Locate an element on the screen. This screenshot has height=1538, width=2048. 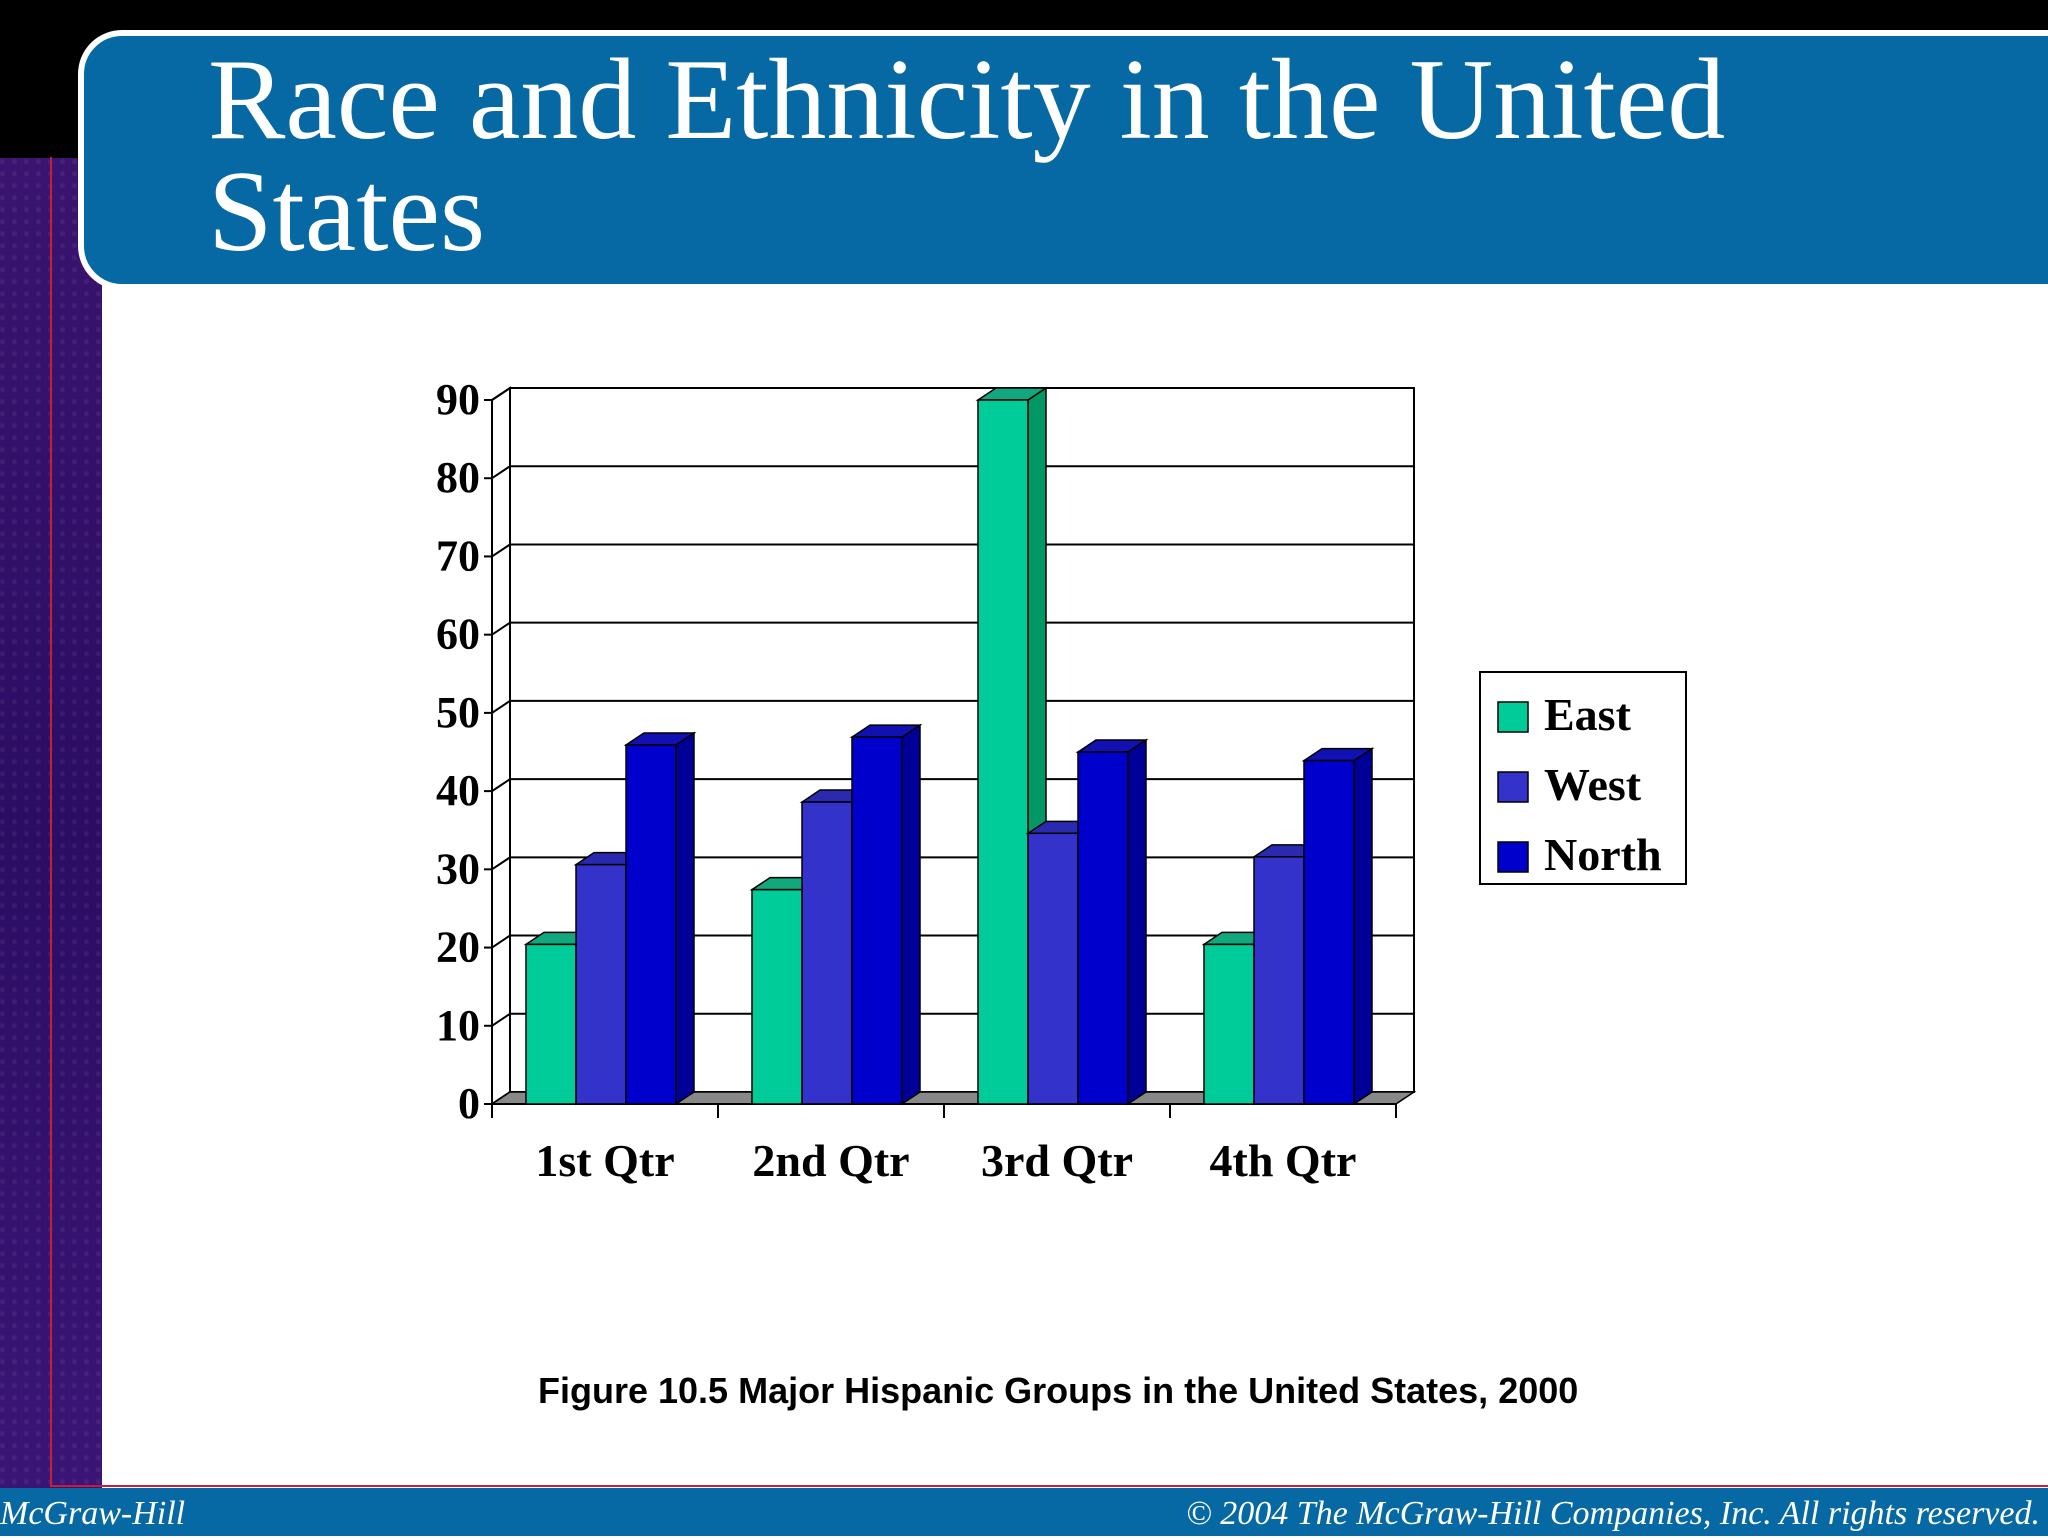
accent-line-vertical is located at coordinates (51, 822).